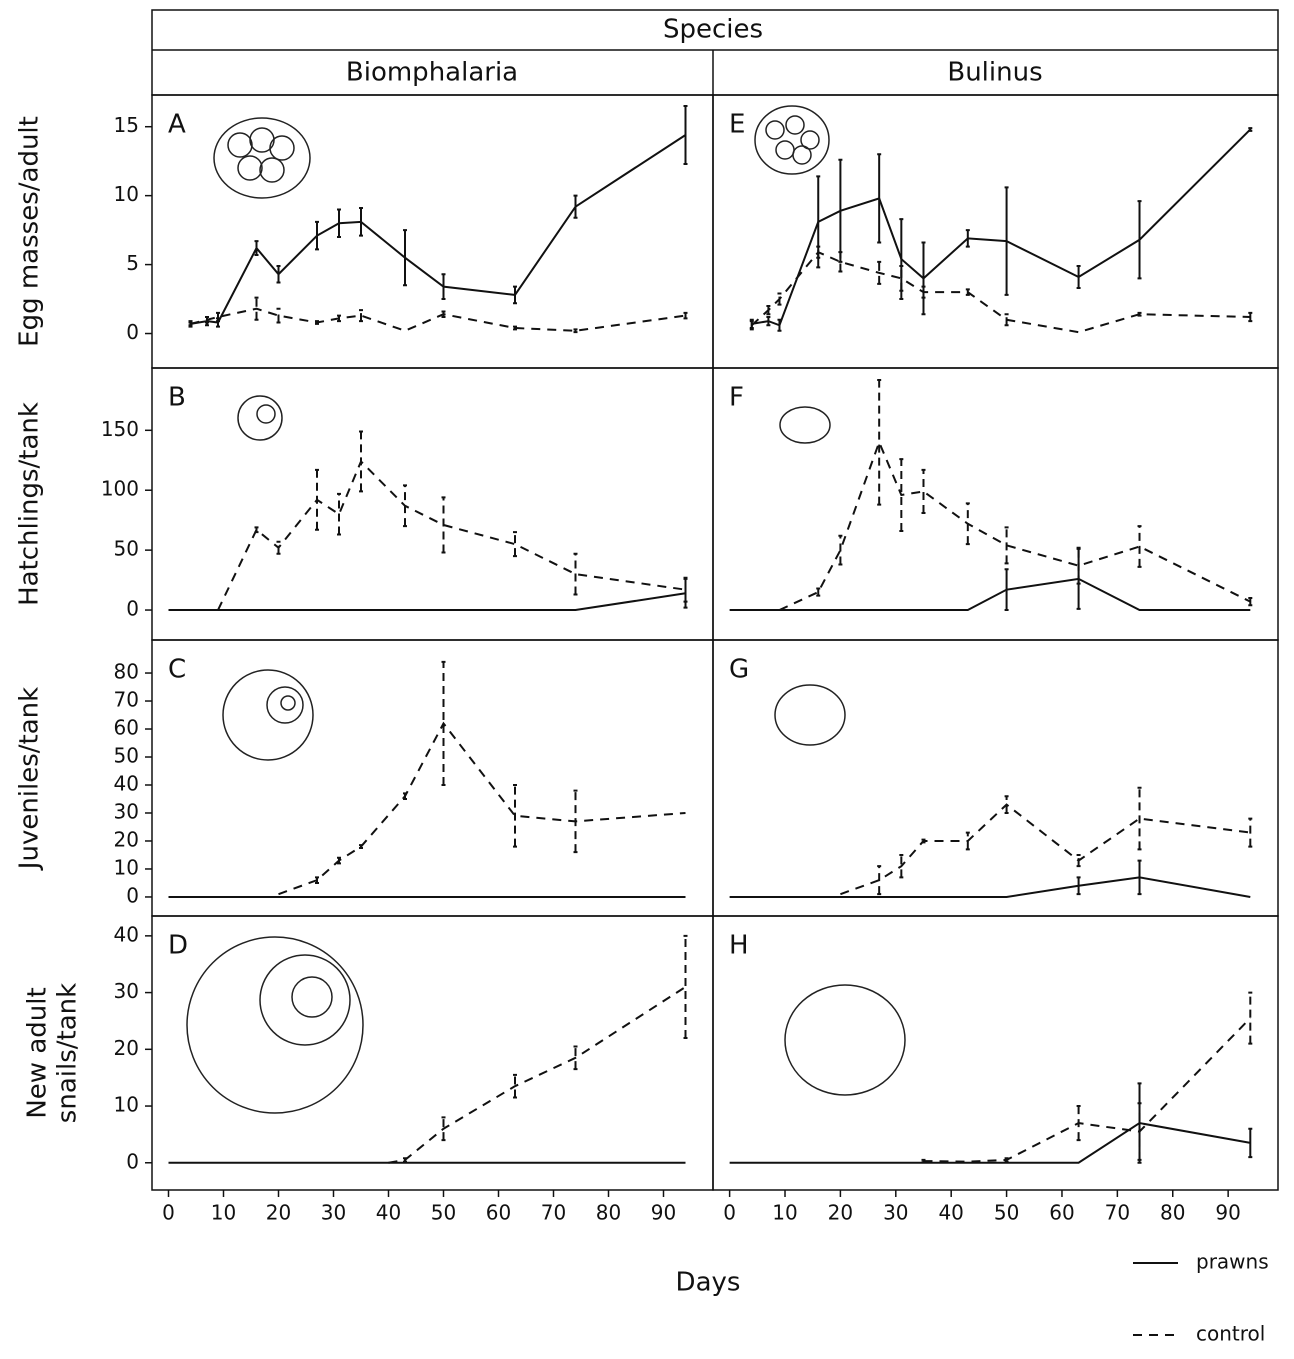 This screenshot has width=1294, height=1359. What do you see at coordinates (30, 504) in the screenshot?
I see `y-axis-label: Hatchlings/tank` at bounding box center [30, 504].